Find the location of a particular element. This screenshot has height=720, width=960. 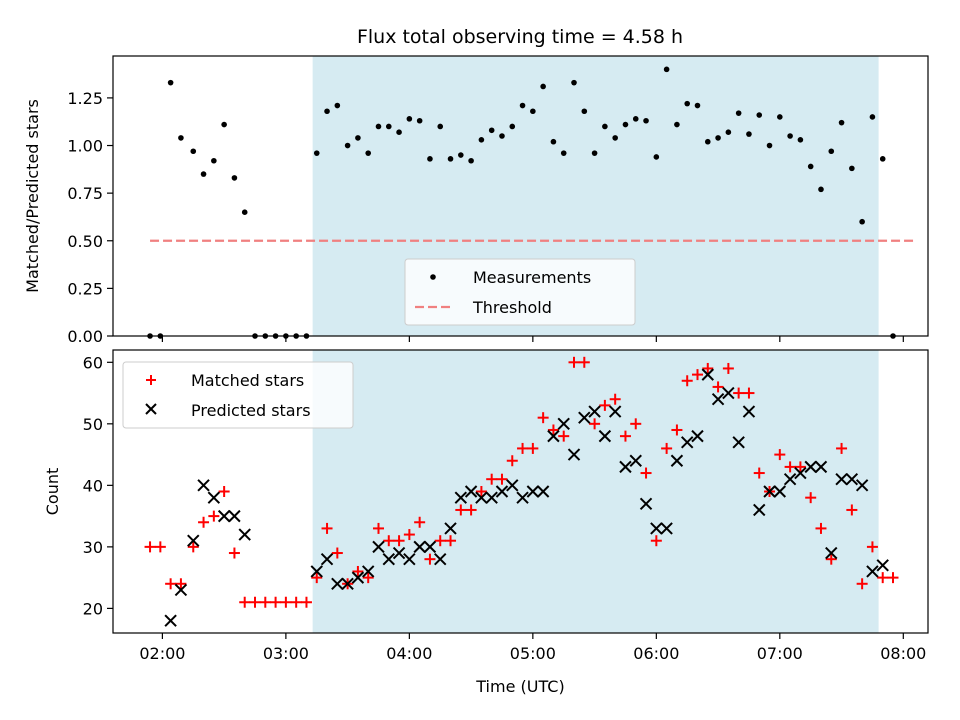

y-tick-label: 0.50 is located at coordinates (85, 241).